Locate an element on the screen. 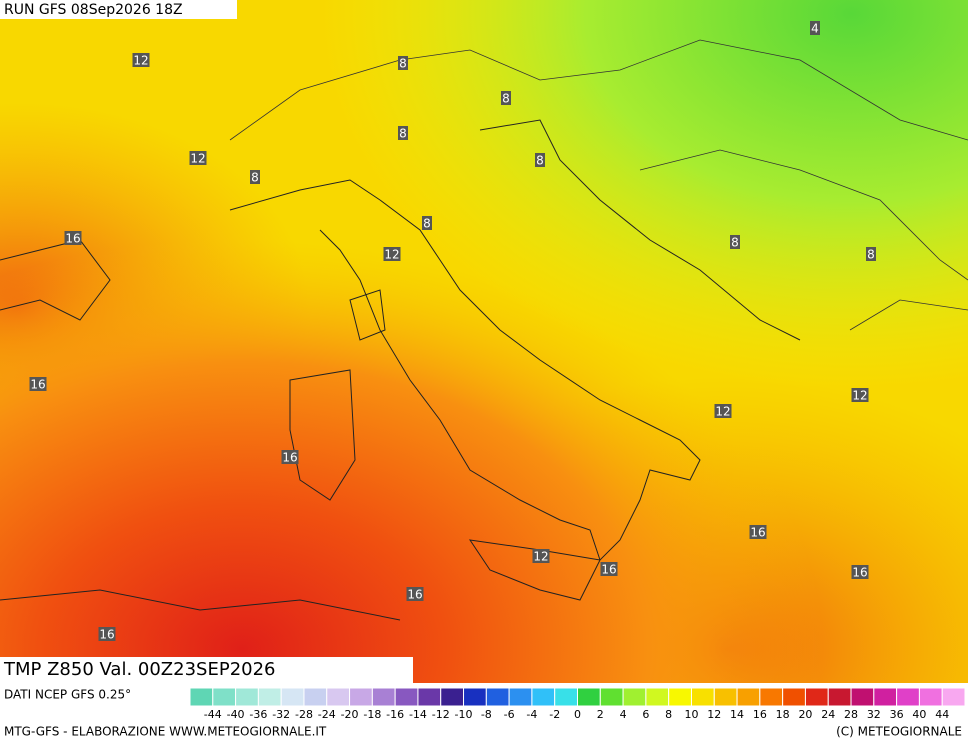 This screenshot has height=745, width=968. colorbar-label: -24 is located at coordinates (327, 714).